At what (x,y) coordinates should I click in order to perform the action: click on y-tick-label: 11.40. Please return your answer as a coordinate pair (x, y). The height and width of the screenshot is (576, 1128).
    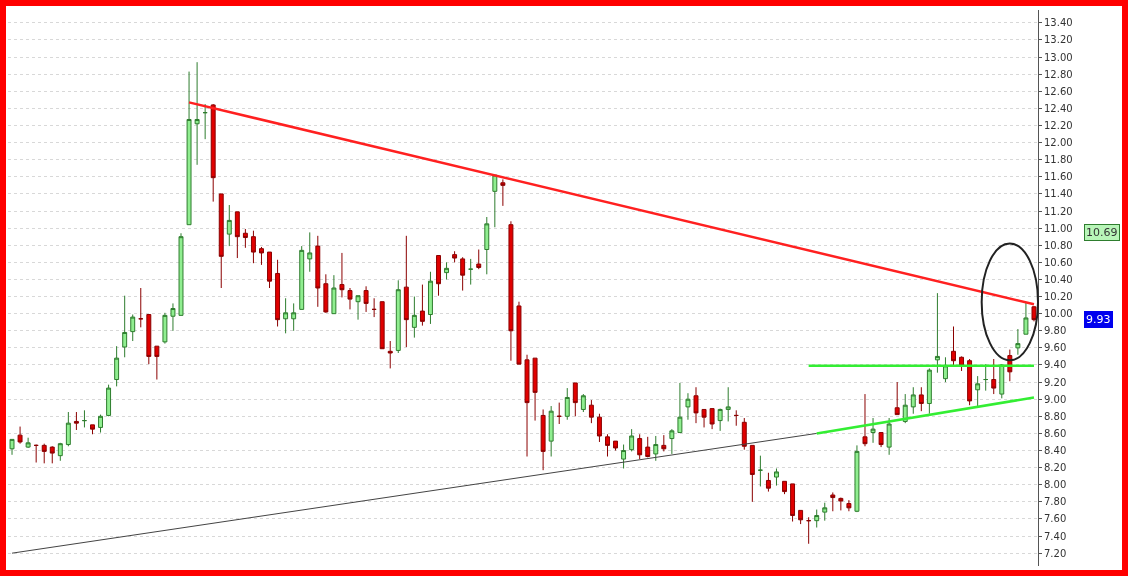
    Looking at the image, I should click on (1058, 194).